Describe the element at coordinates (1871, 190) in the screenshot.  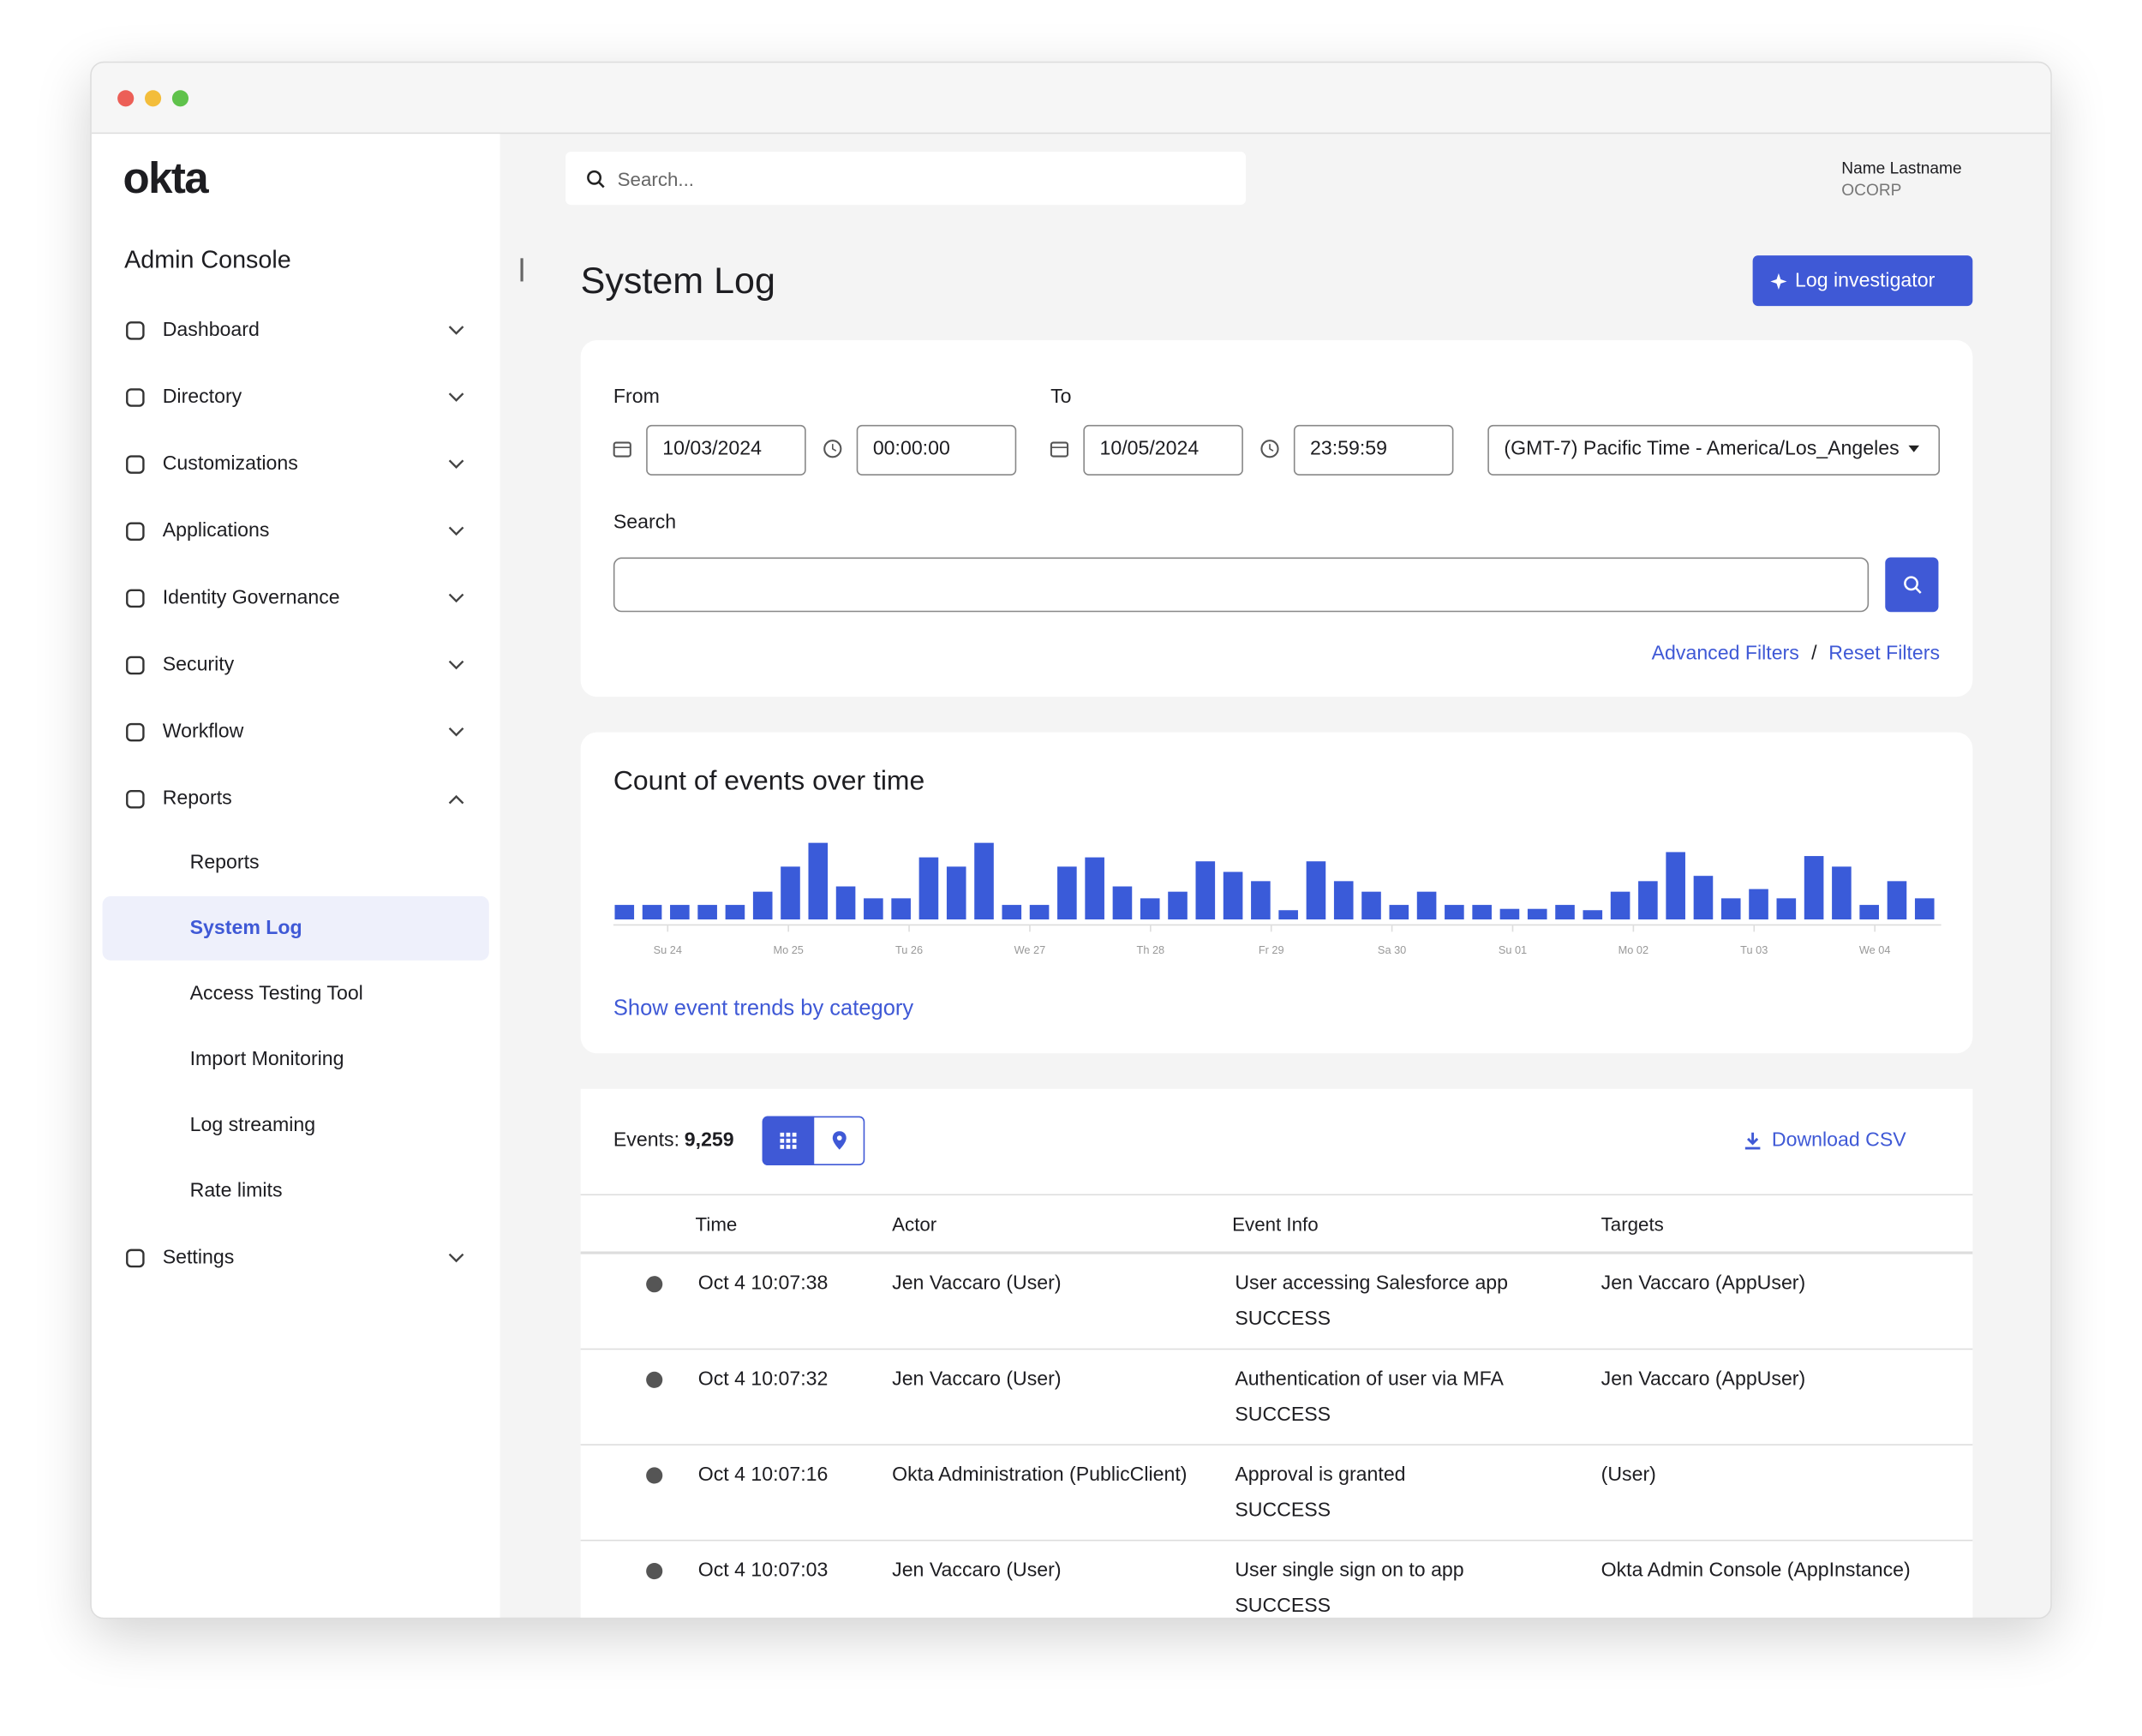
I see `user-org: OCORP` at that location.